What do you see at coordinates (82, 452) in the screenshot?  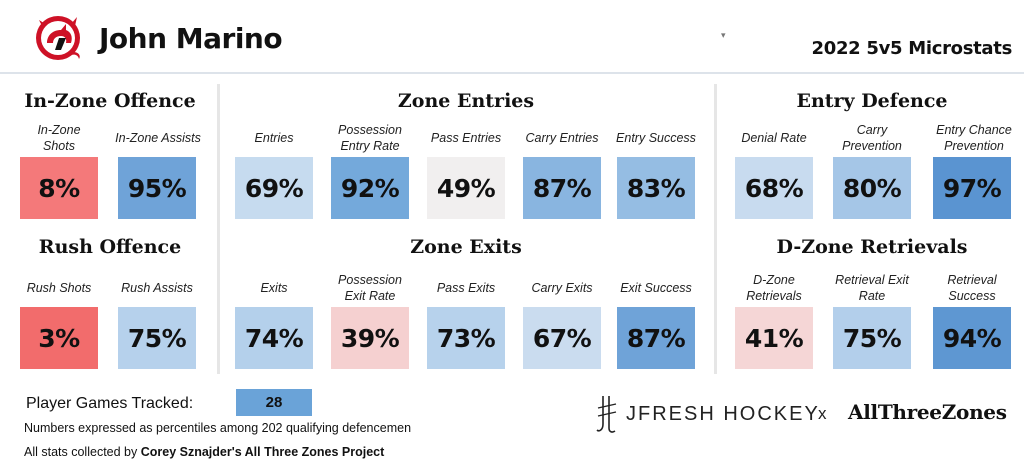 I see `source-note-prefix: All stats collected by` at bounding box center [82, 452].